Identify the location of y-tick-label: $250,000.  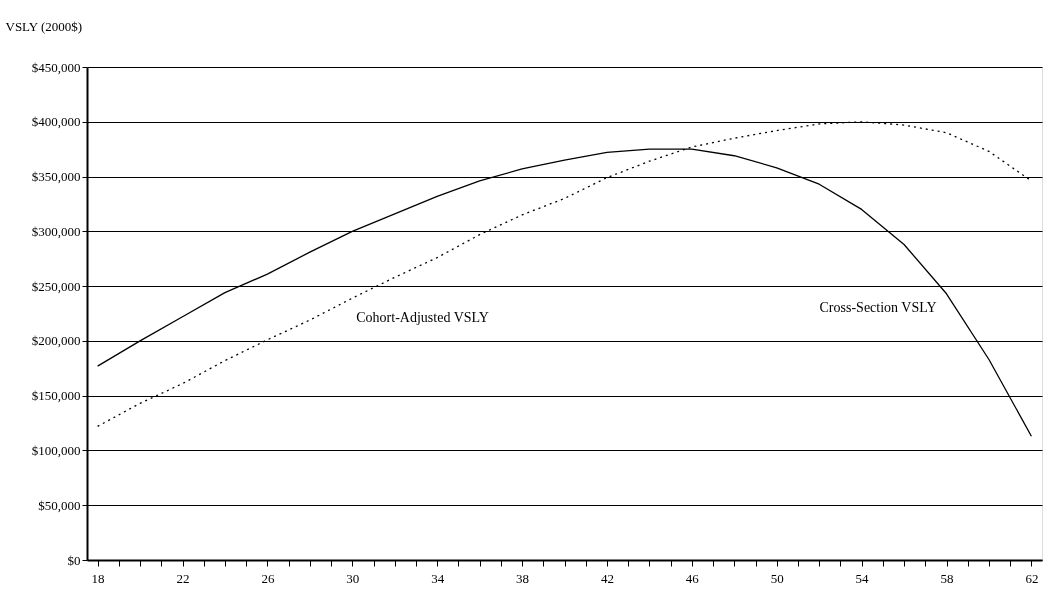
(56, 286).